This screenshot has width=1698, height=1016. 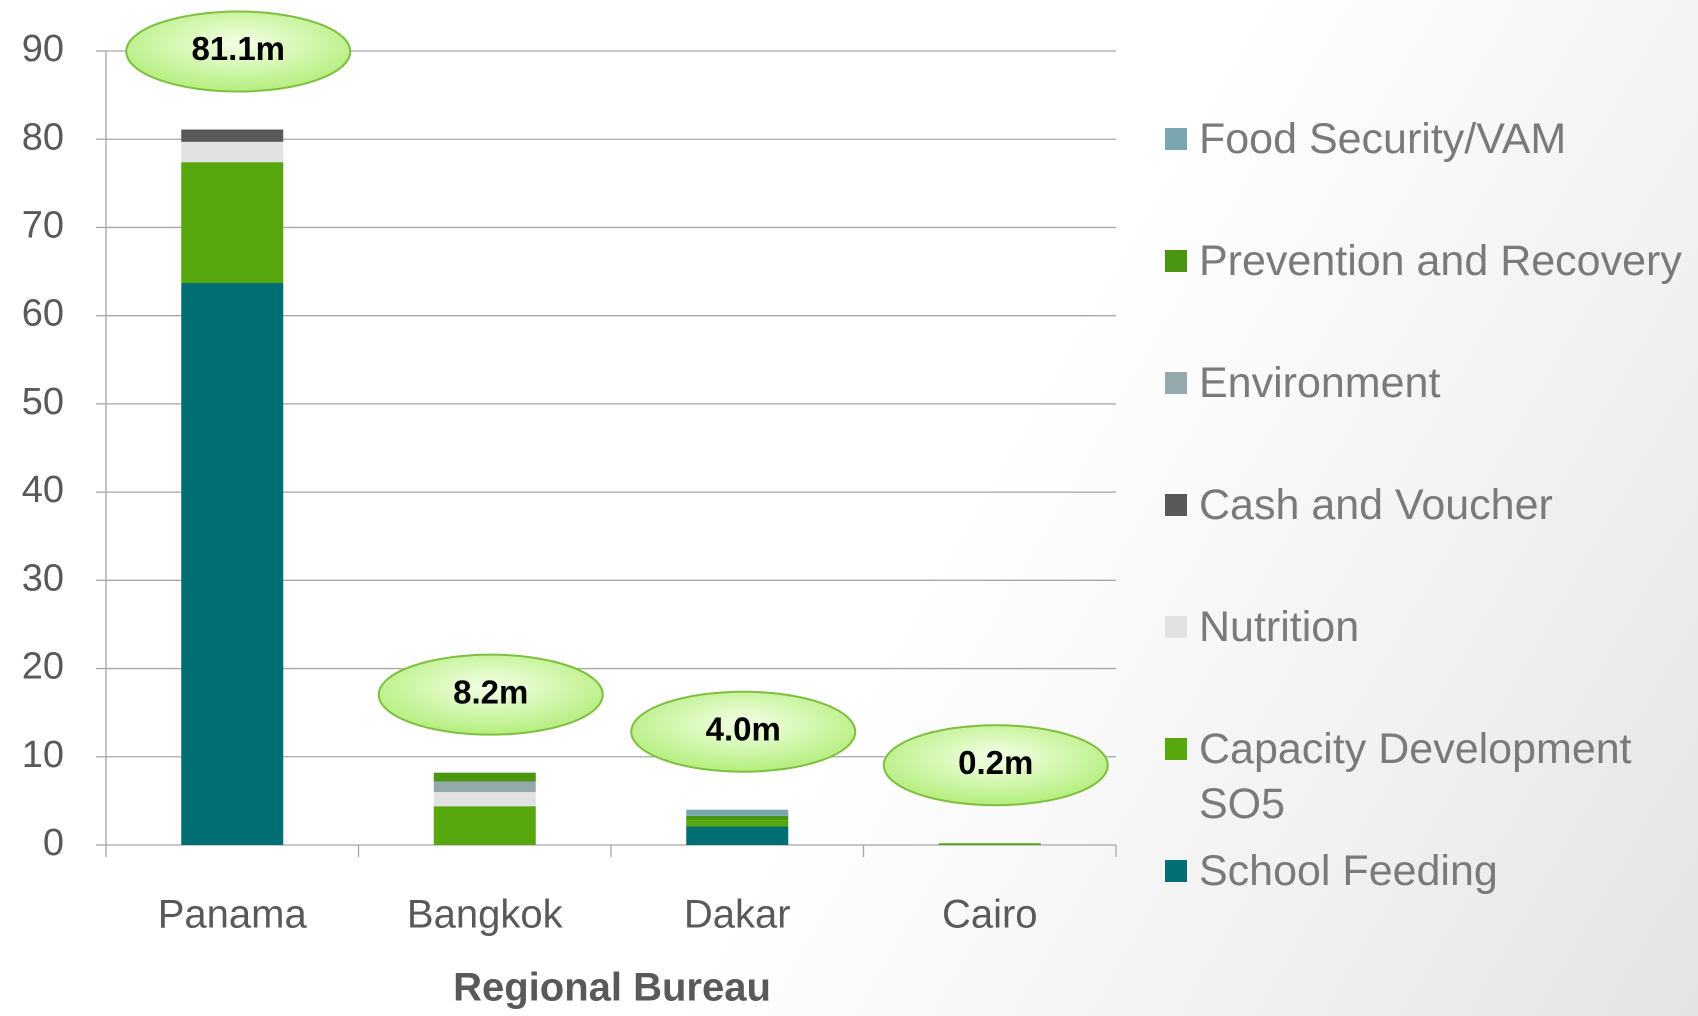 What do you see at coordinates (990, 915) in the screenshot?
I see `x-tick-label: Cairo` at bounding box center [990, 915].